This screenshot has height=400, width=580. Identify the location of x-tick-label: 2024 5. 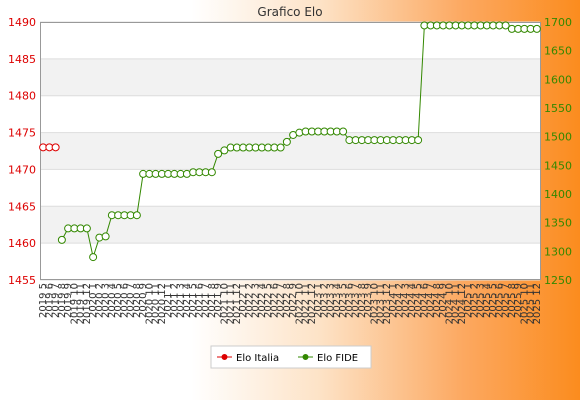
(418, 300).